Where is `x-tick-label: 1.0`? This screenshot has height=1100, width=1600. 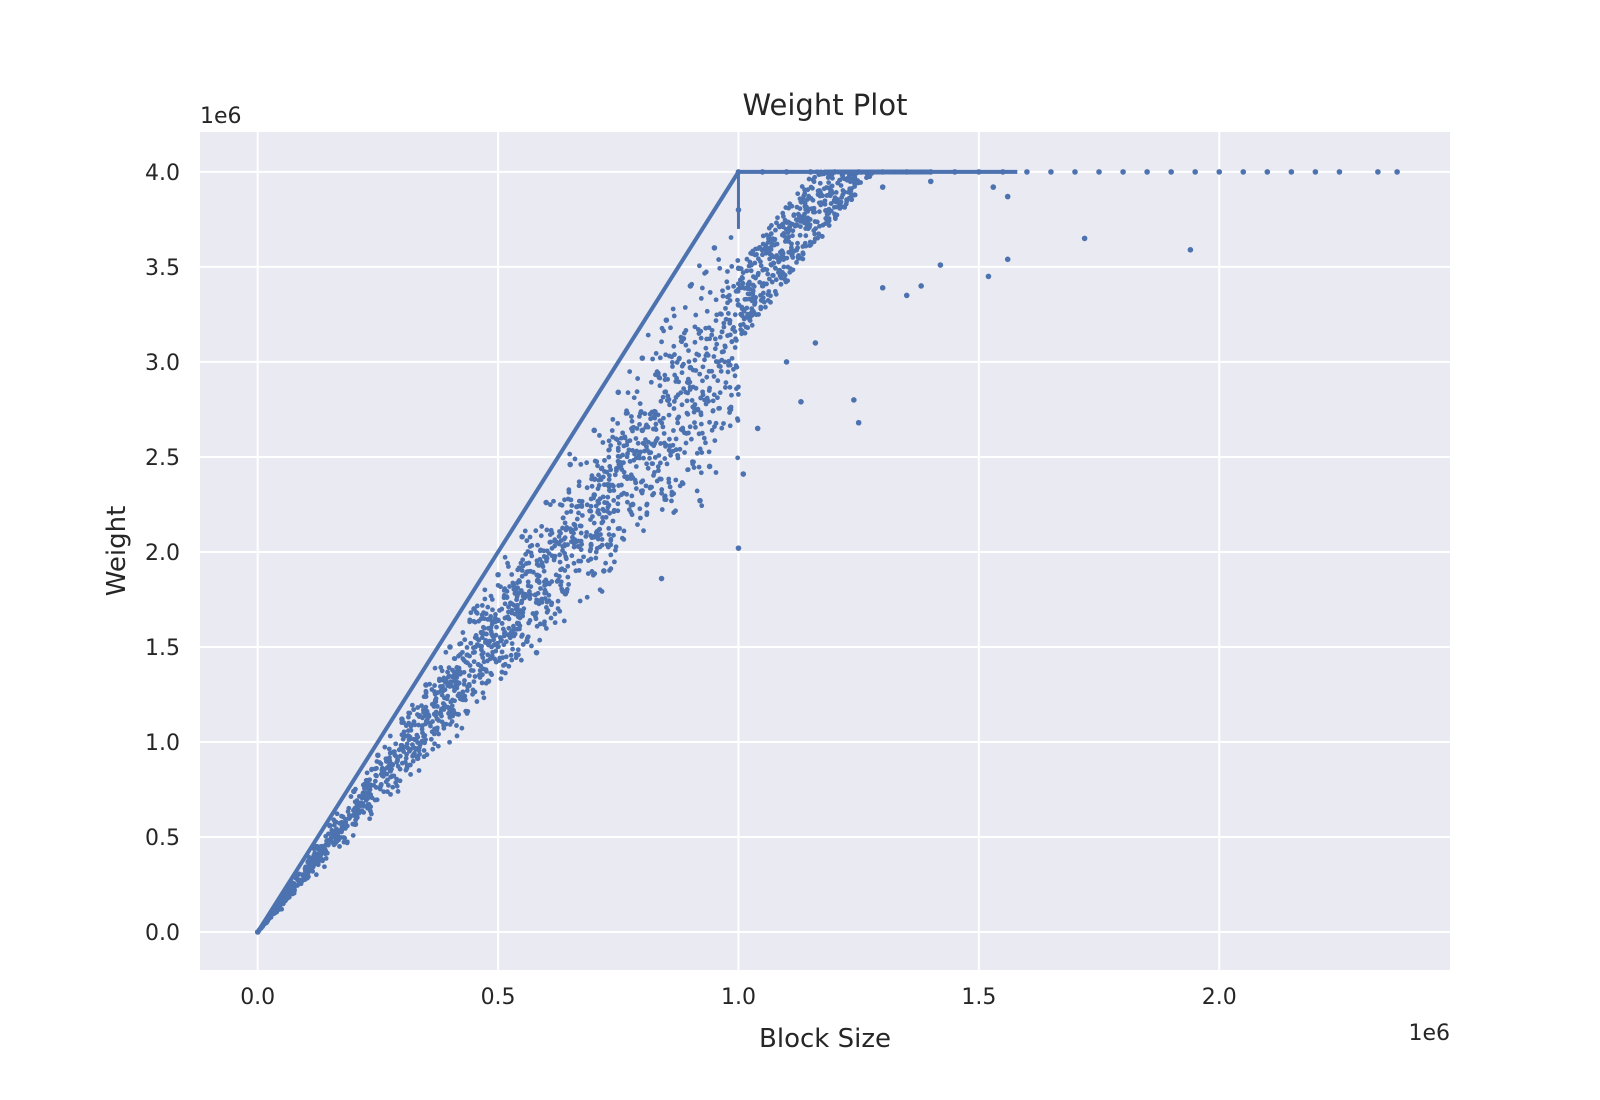
x-tick-label: 1.0 is located at coordinates (738, 997).